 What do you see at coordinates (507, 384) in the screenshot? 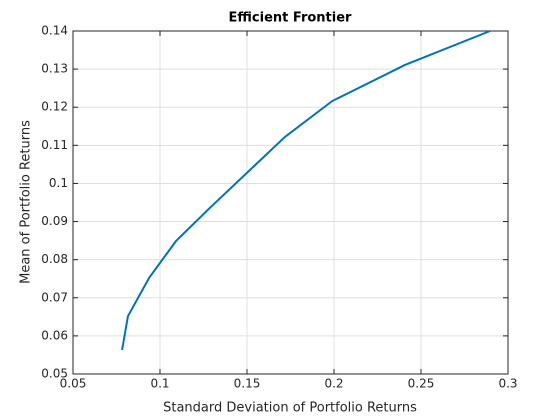
I see `x-tick-label: 0.3` at bounding box center [507, 384].